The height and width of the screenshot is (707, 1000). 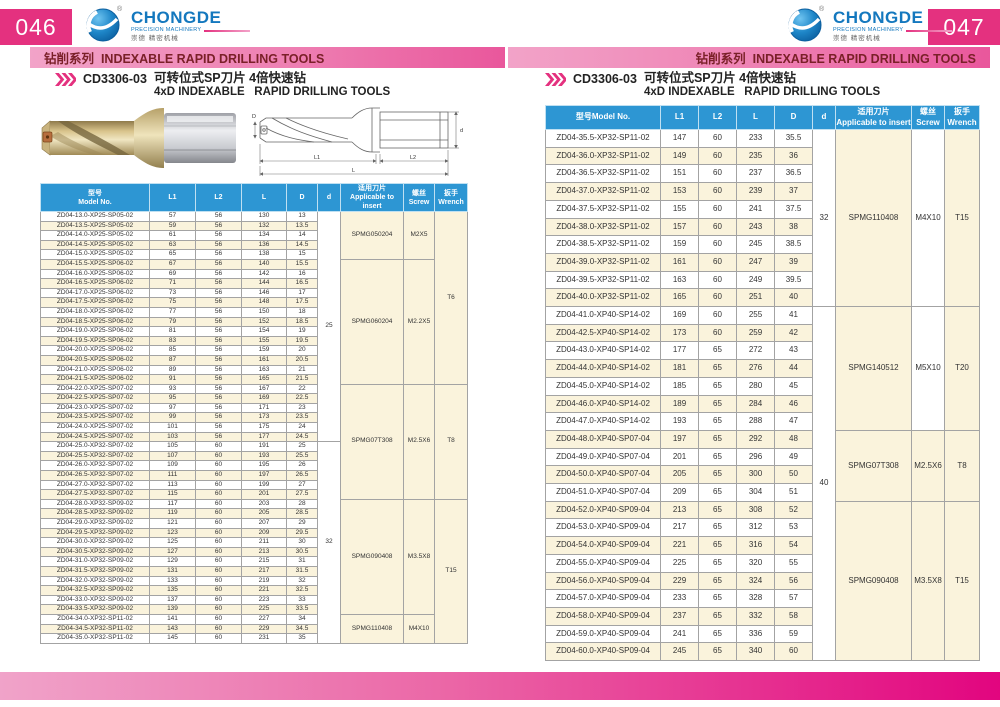 What do you see at coordinates (172, 398) in the screenshot?
I see `cell: 95` at bounding box center [172, 398].